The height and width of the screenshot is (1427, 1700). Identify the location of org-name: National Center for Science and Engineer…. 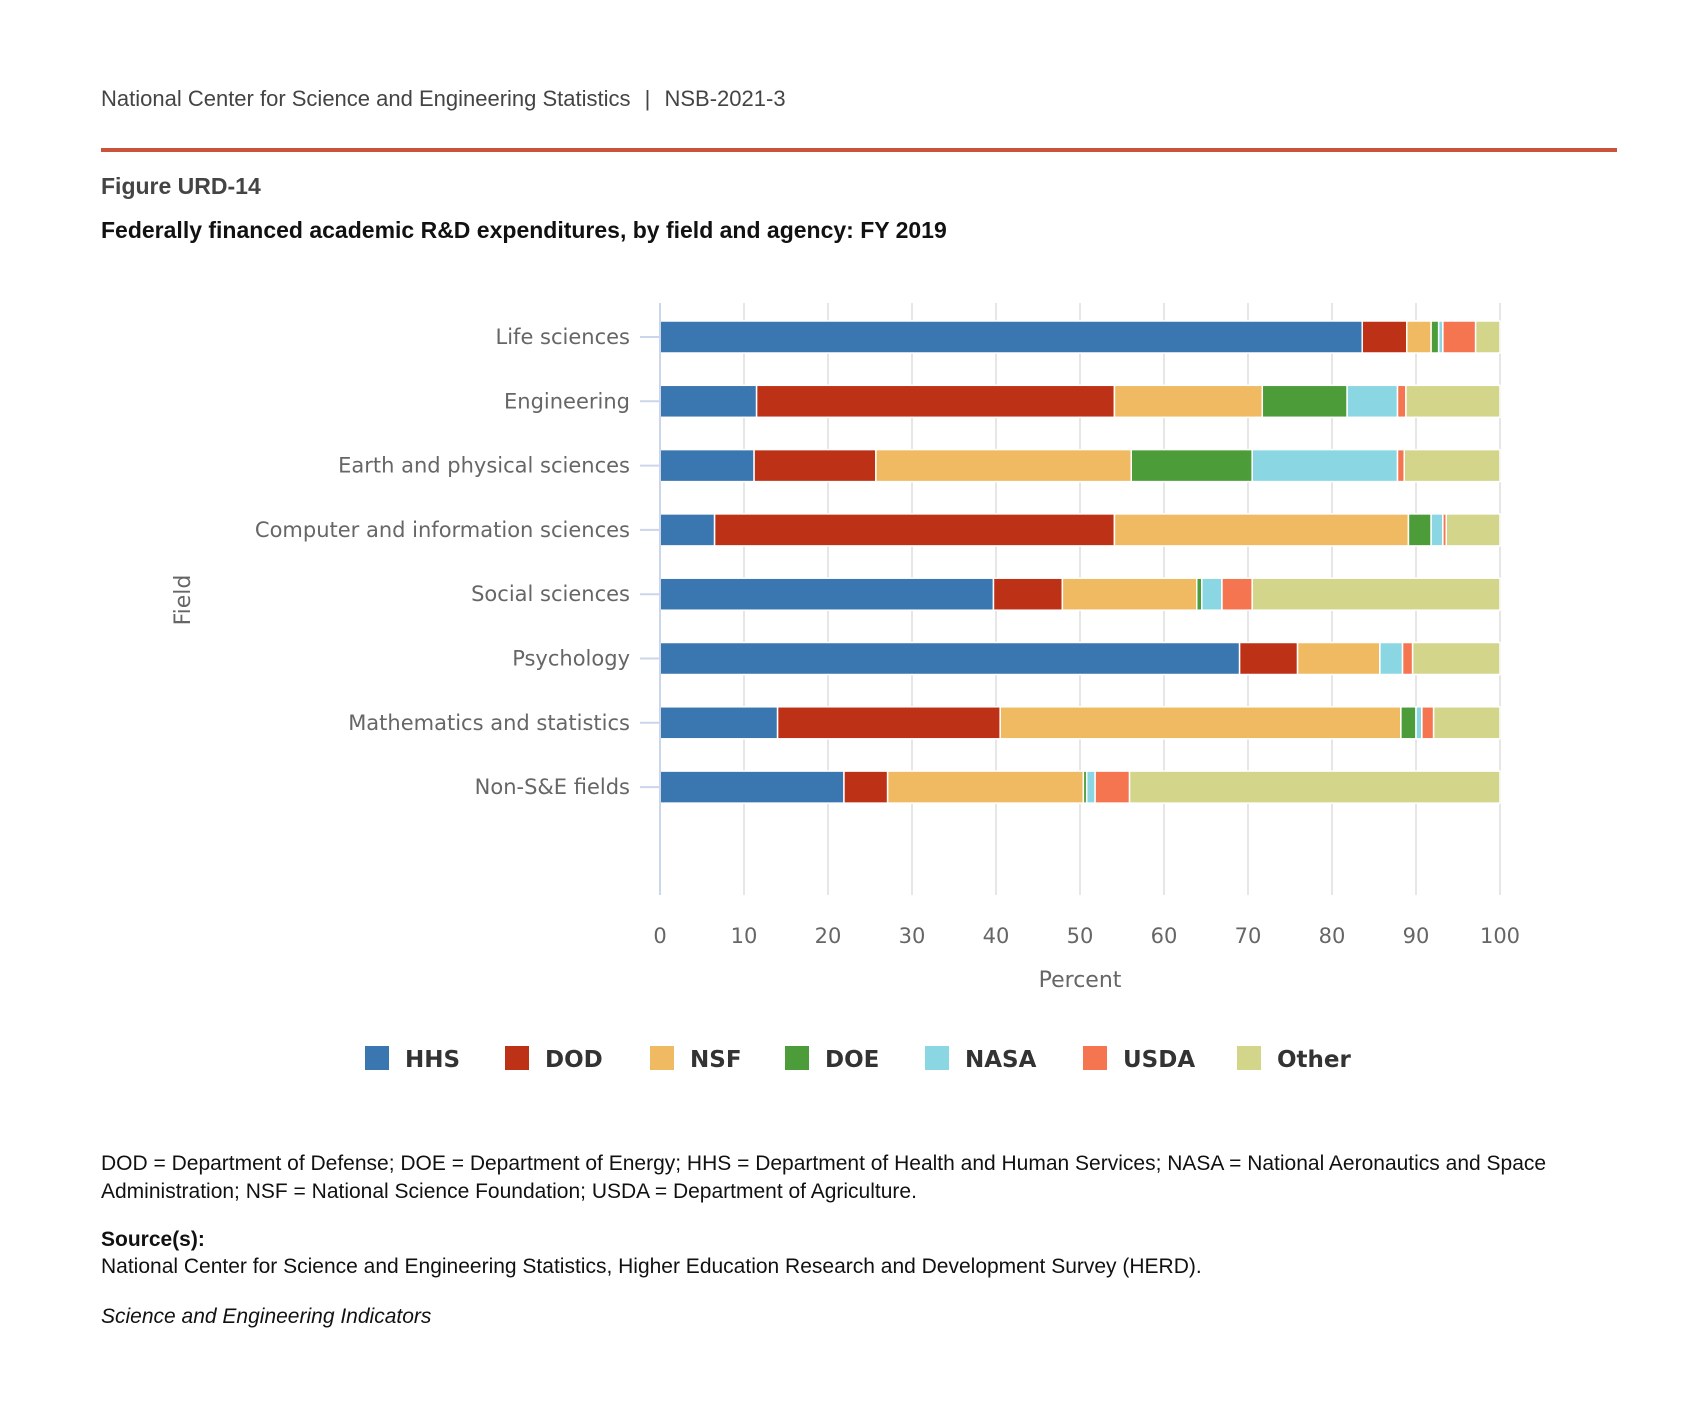
(366, 98).